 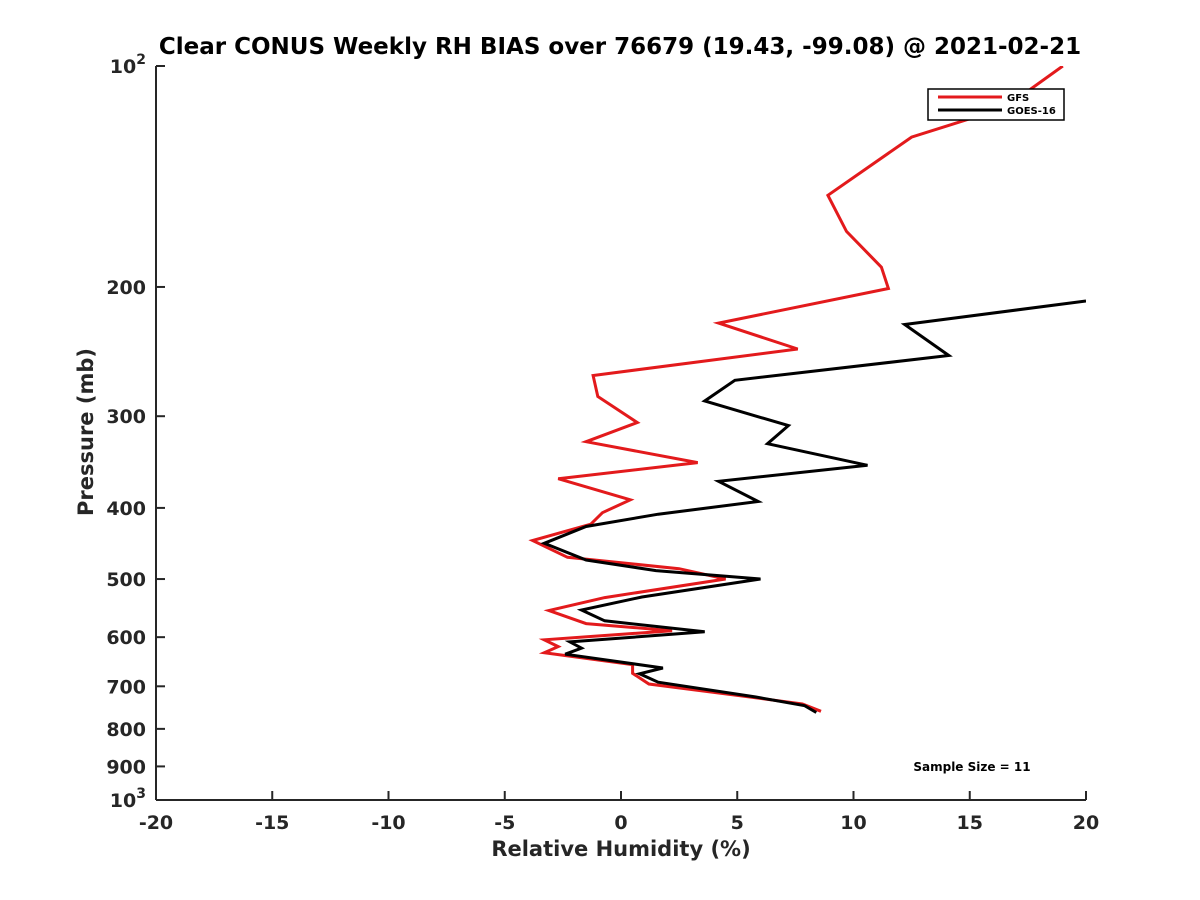 What do you see at coordinates (126, 288) in the screenshot?
I see `y-tick-label: 200` at bounding box center [126, 288].